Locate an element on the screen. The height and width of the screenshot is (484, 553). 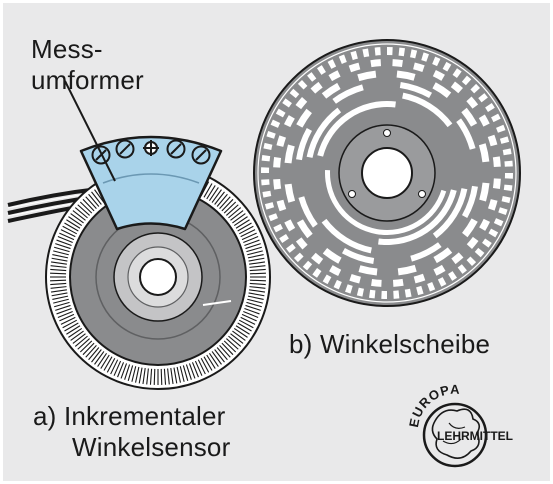
logo-lehrmittel-text: LEHRMITTEL is located at coordinates (475, 436).